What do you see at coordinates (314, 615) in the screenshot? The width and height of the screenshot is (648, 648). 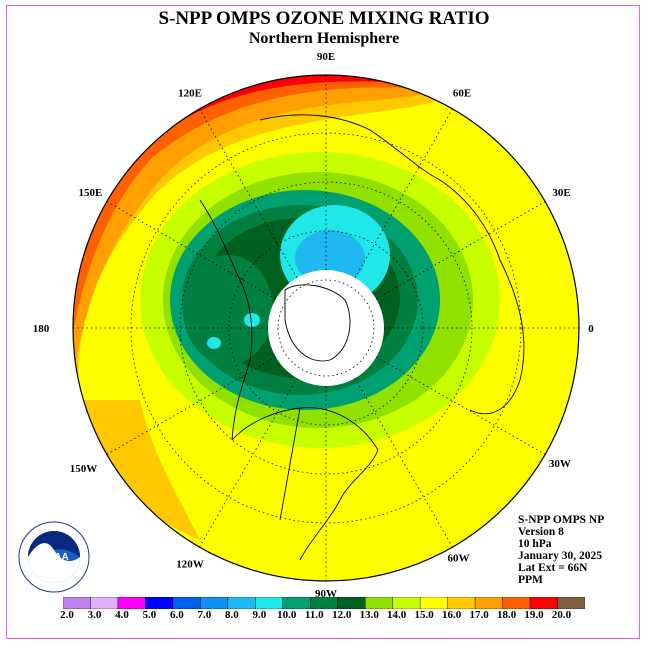 I see `colorbar-tick-label: 11.0` at bounding box center [314, 615].